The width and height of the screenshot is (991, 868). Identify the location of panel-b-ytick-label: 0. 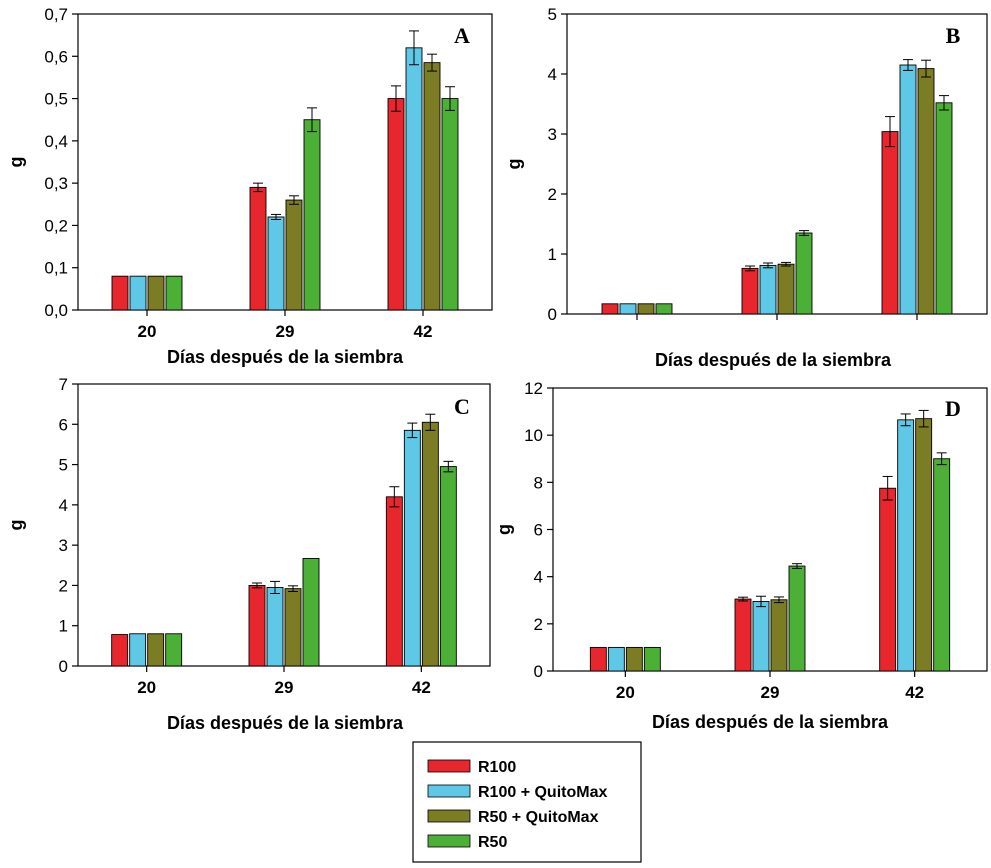
(552, 314).